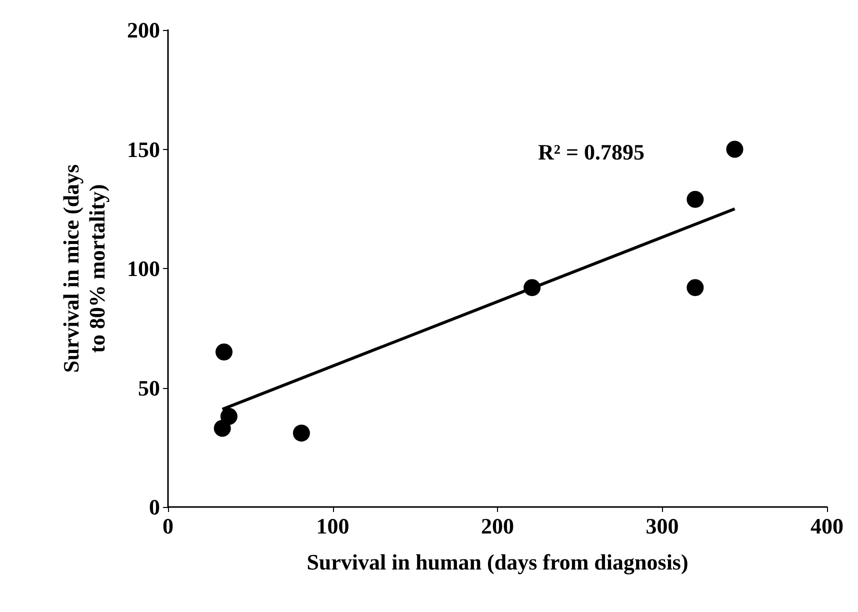  Describe the element at coordinates (333, 526) in the screenshot. I see `x-tick-label: 100` at that location.